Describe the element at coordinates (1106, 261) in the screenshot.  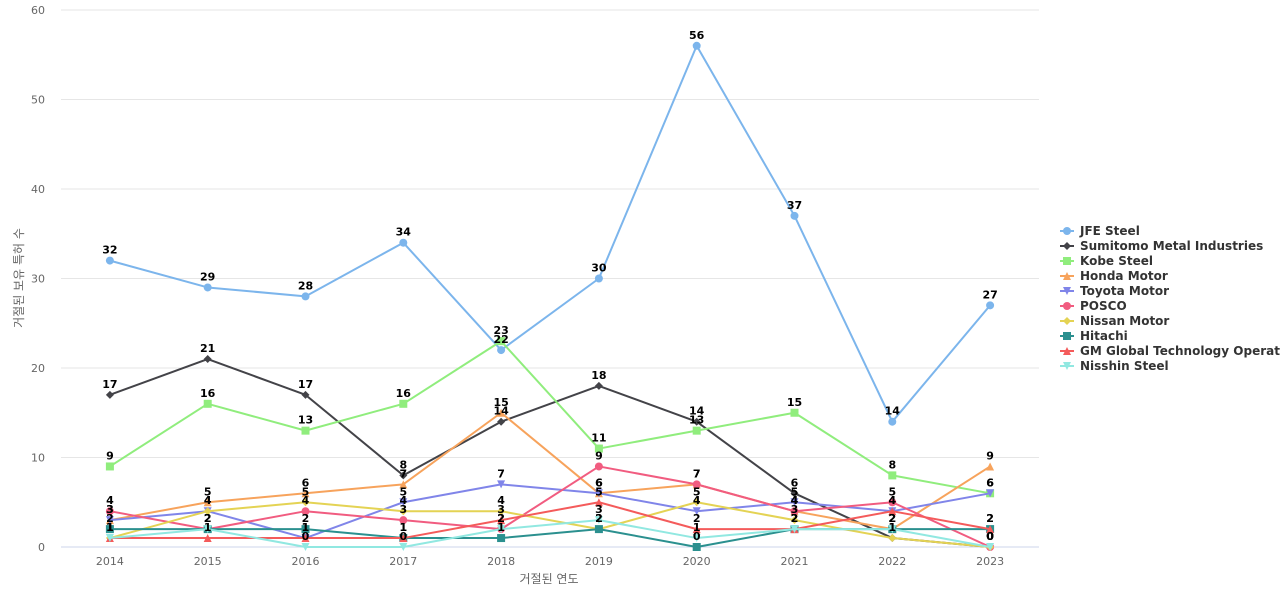
I see `legend-item: Kobe Steel` at that location.